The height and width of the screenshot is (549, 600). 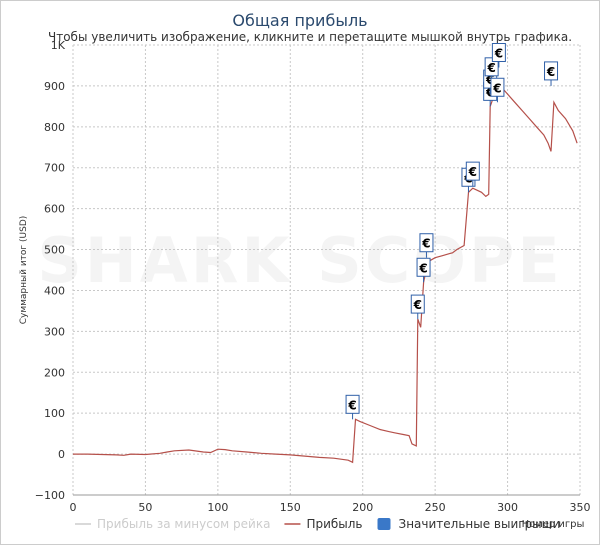 What do you see at coordinates (54, 209) in the screenshot?
I see `y-tick-label: 600` at bounding box center [54, 209].